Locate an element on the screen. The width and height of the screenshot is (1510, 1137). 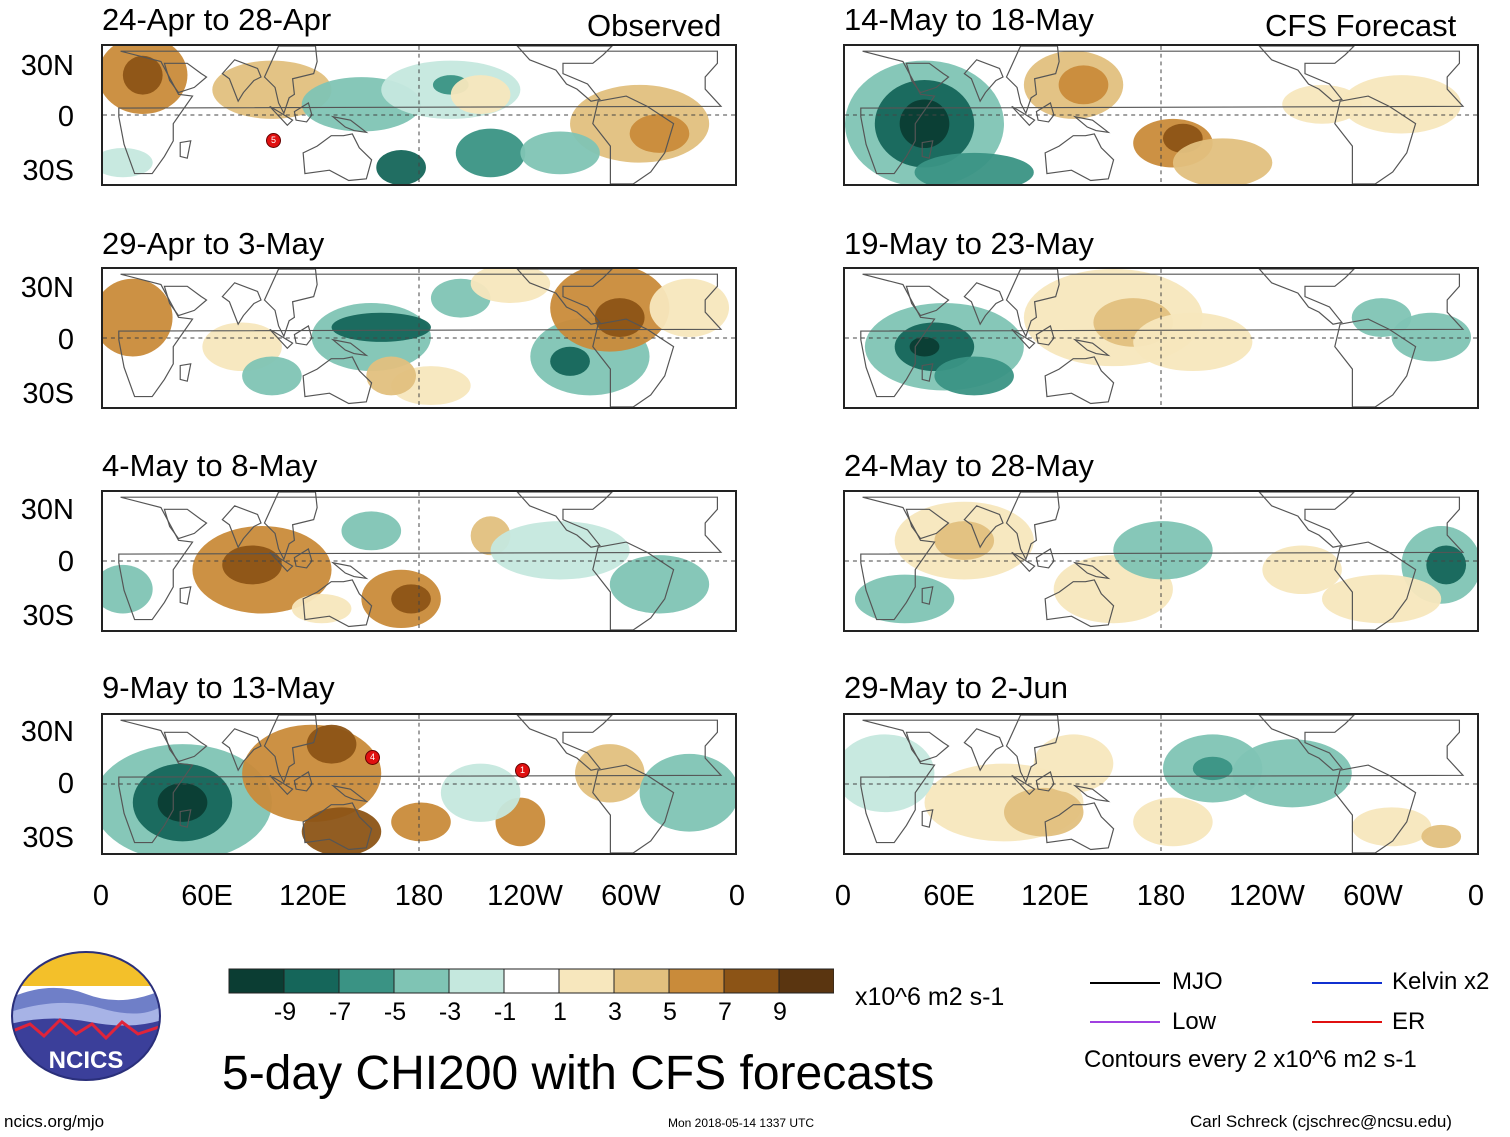
footer-url: ncics.org/mjo is located at coordinates (54, 1121).